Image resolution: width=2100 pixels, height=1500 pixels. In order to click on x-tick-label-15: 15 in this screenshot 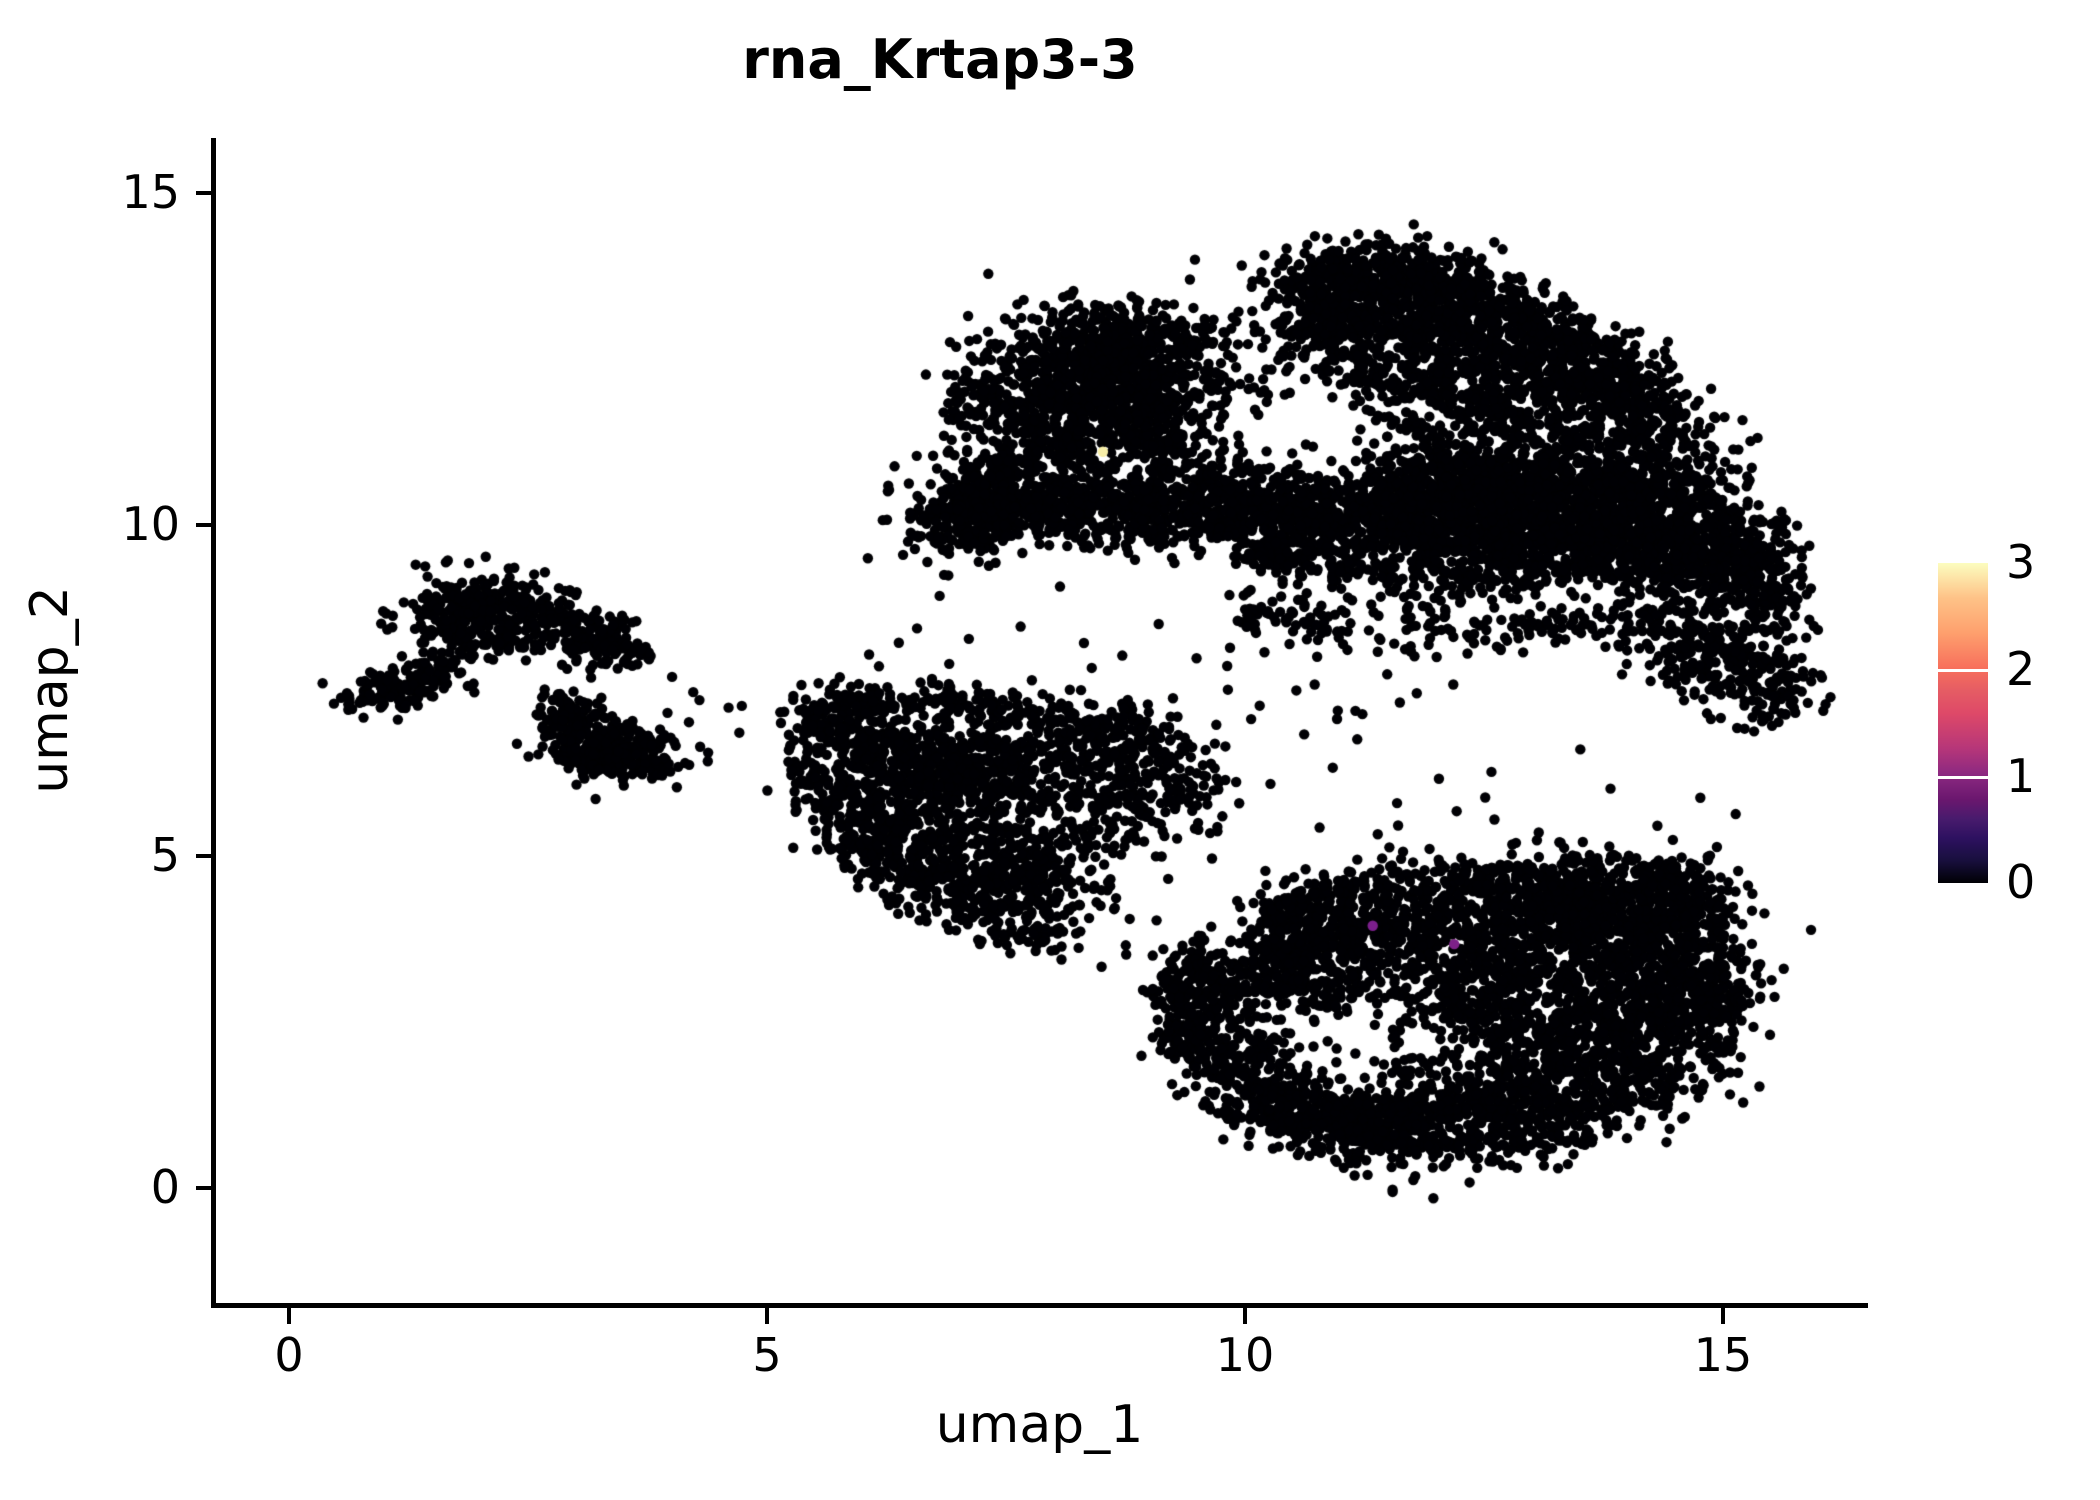, I will do `click(1723, 1355)`.